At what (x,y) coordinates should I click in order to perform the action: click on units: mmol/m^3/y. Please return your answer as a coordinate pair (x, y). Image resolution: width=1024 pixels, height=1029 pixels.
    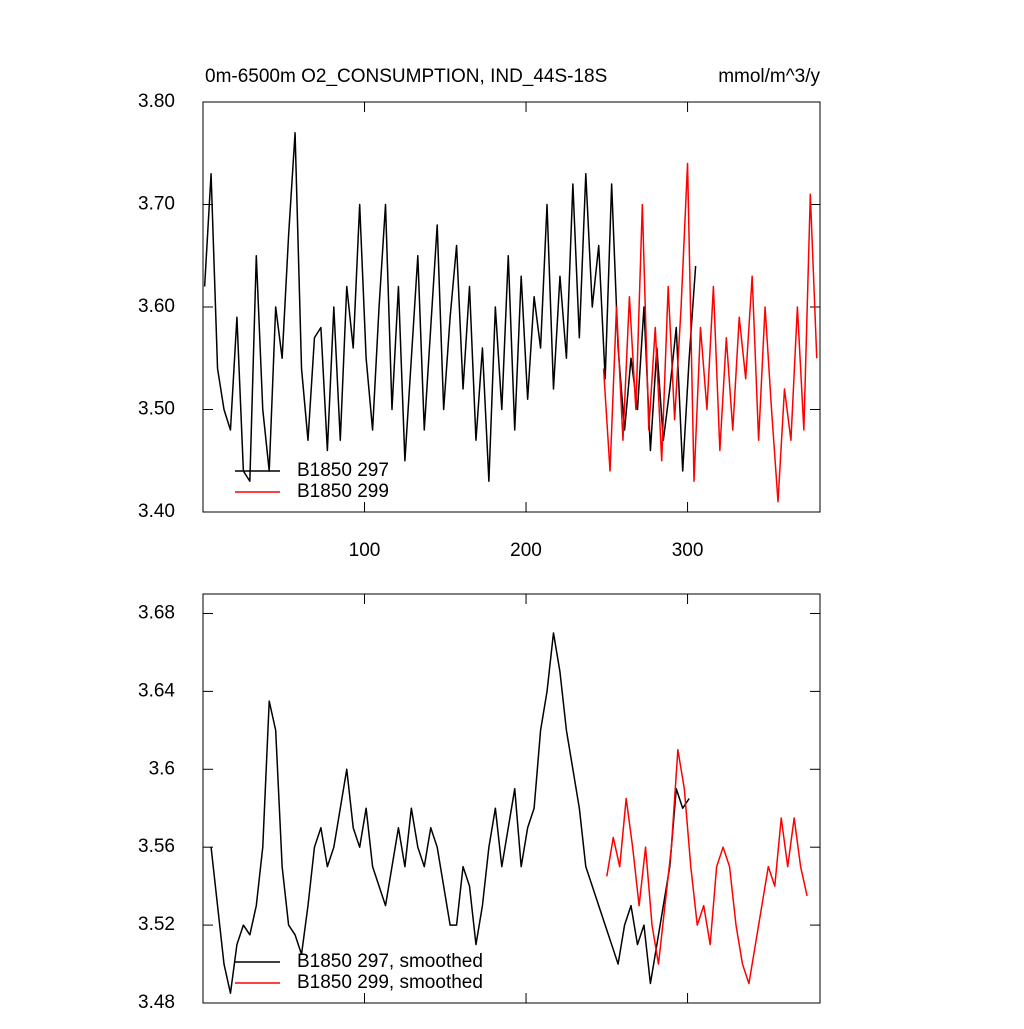
    Looking at the image, I should click on (769, 76).